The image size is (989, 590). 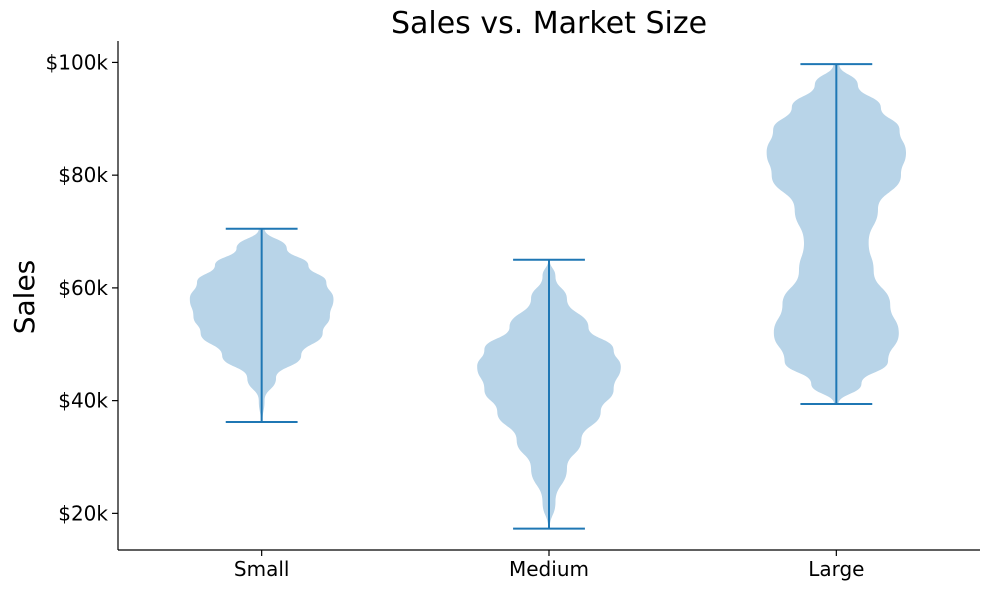 What do you see at coordinates (549, 23) in the screenshot?
I see `chart-title: Sales vs. Market Size` at bounding box center [549, 23].